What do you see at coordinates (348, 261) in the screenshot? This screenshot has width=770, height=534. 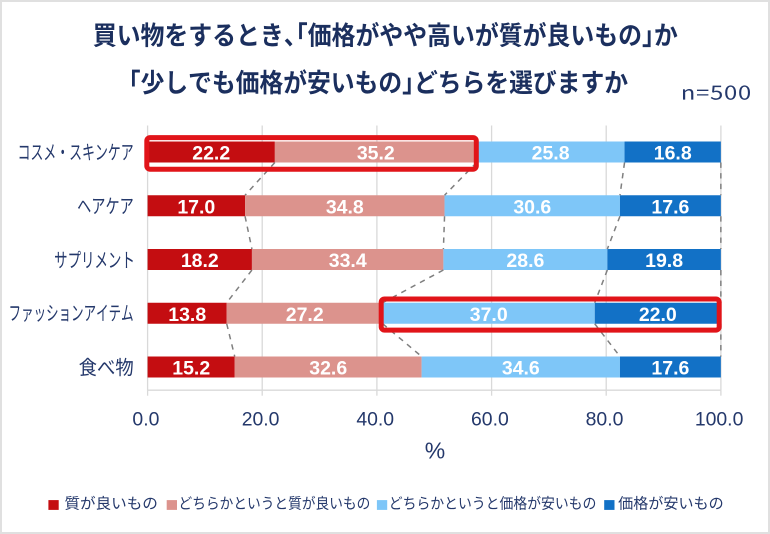 I see `svg-text: 33.4` at bounding box center [348, 261].